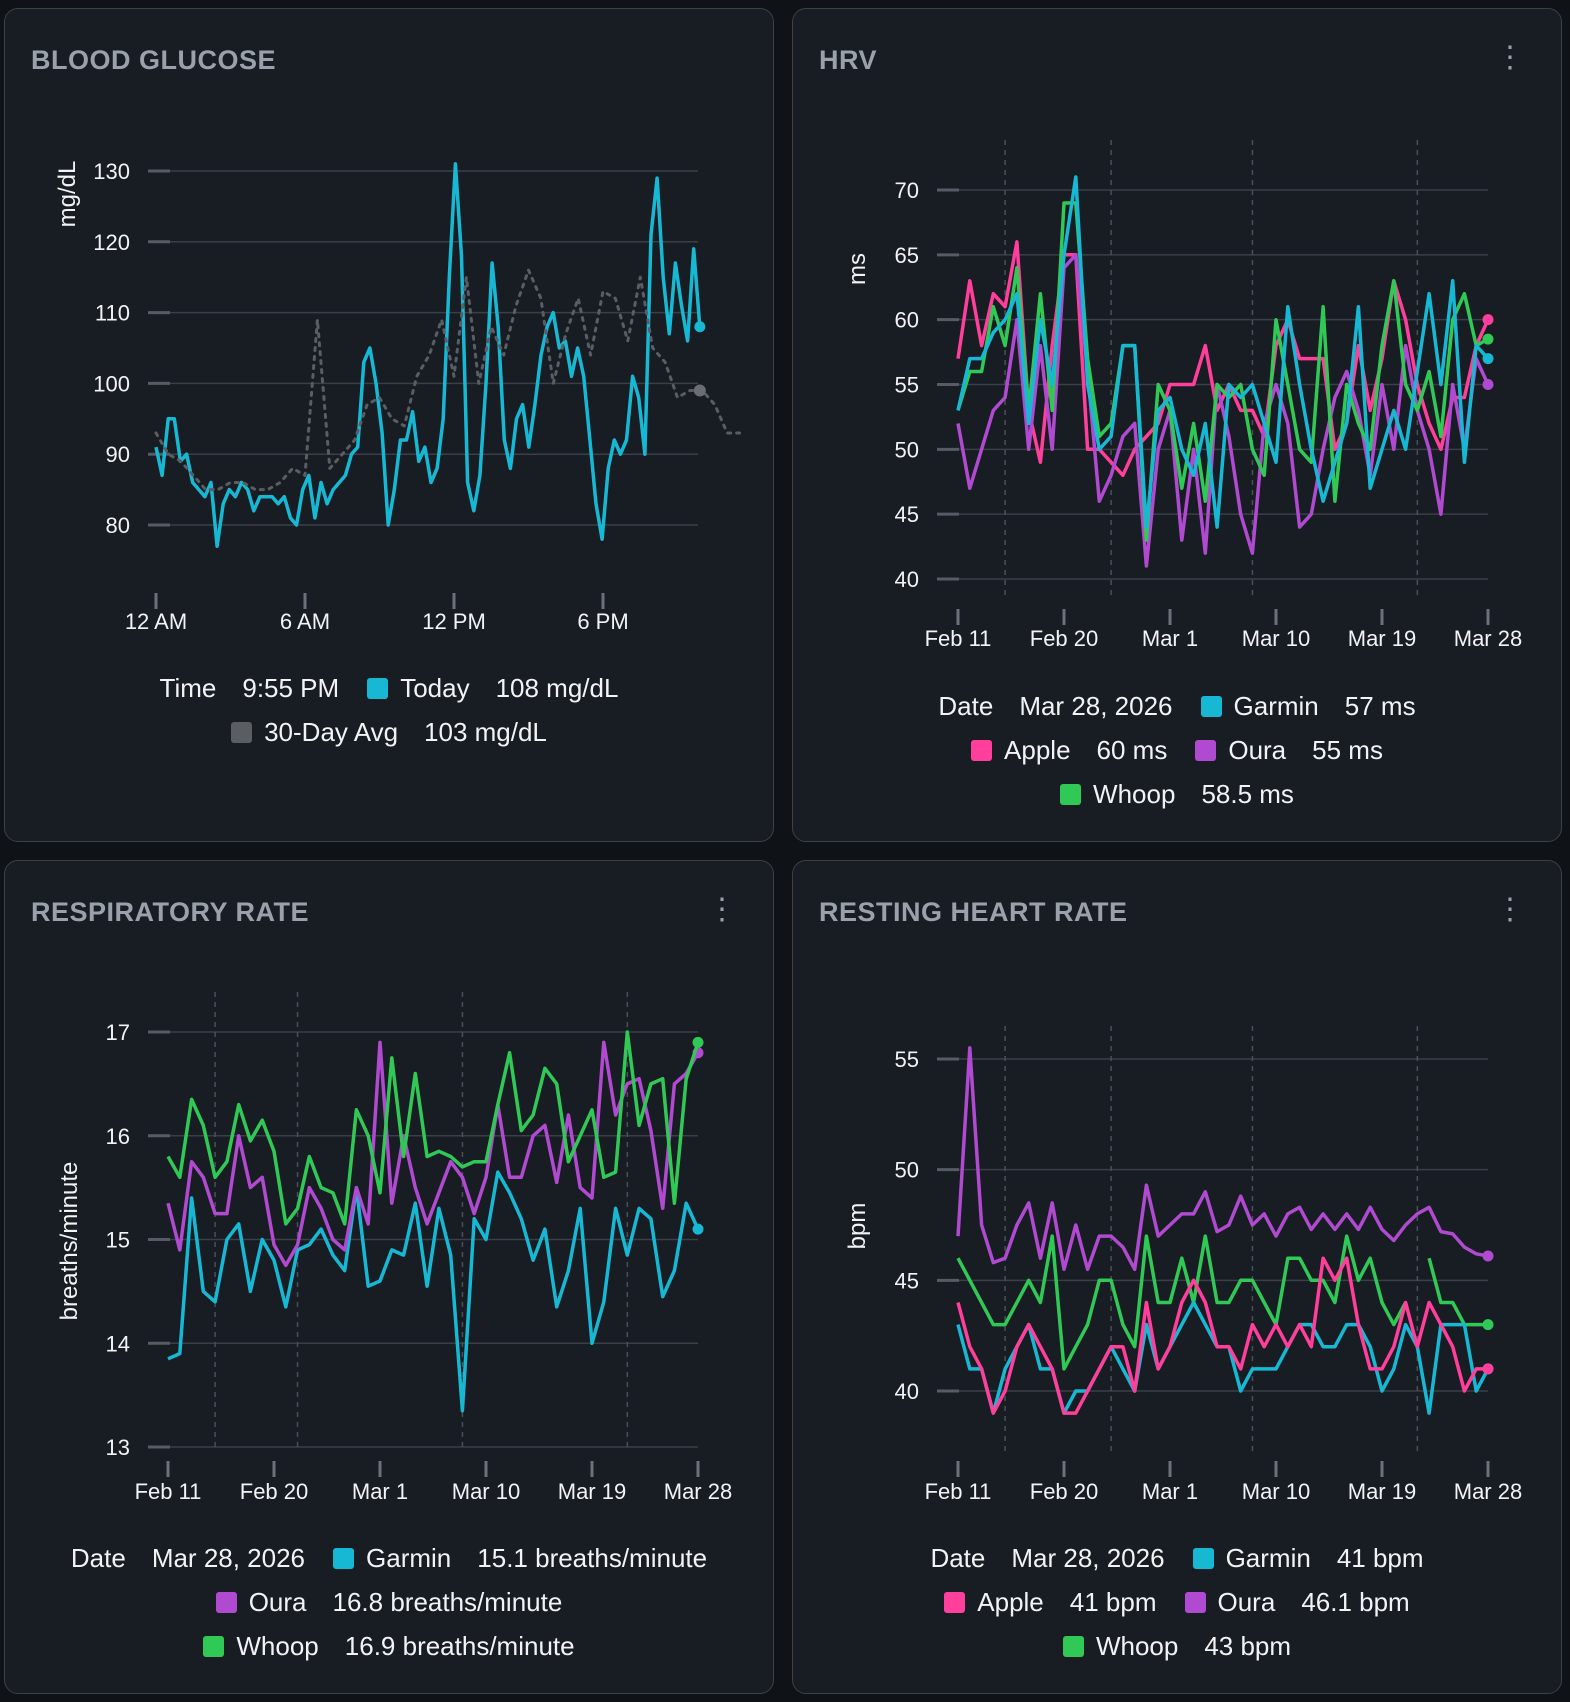 This screenshot has height=1702, width=1570. What do you see at coordinates (305, 621) in the screenshot?
I see `x-tick-label: 6 AM` at bounding box center [305, 621].